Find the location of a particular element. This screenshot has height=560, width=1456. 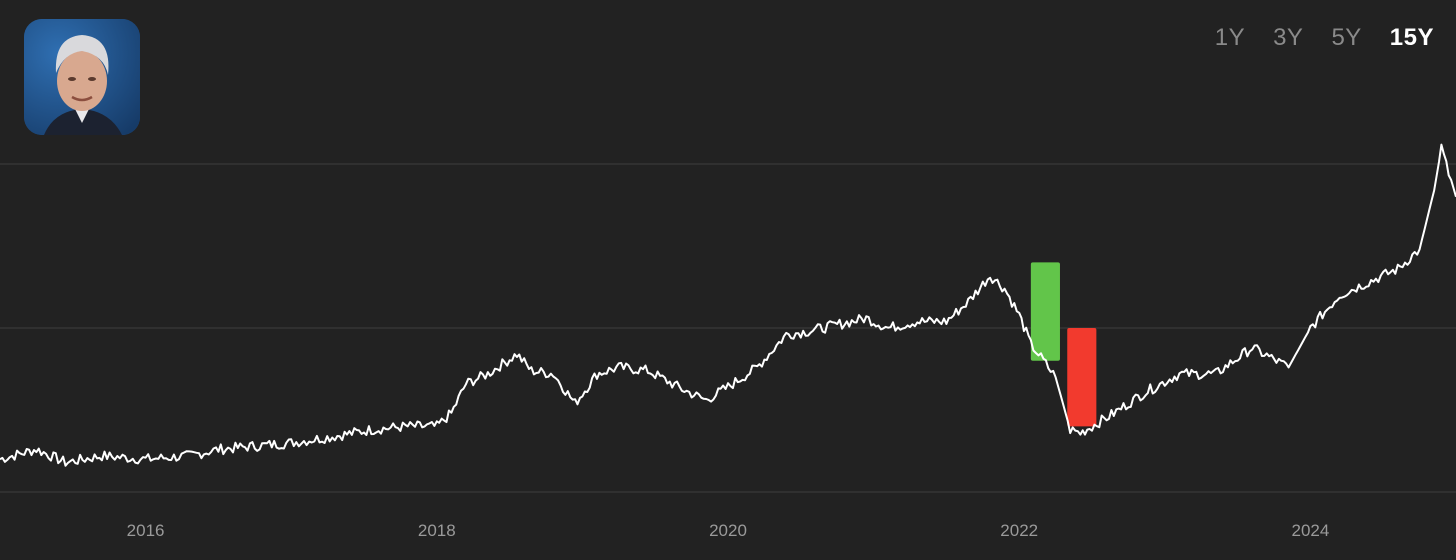

x-tick-2024: 2024 is located at coordinates (1310, 530).